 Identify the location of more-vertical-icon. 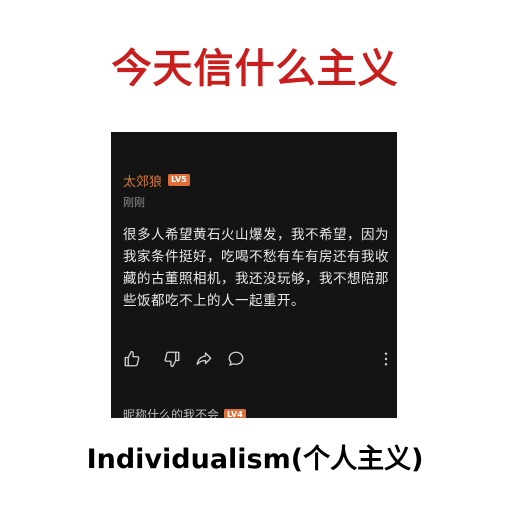
(383, 361).